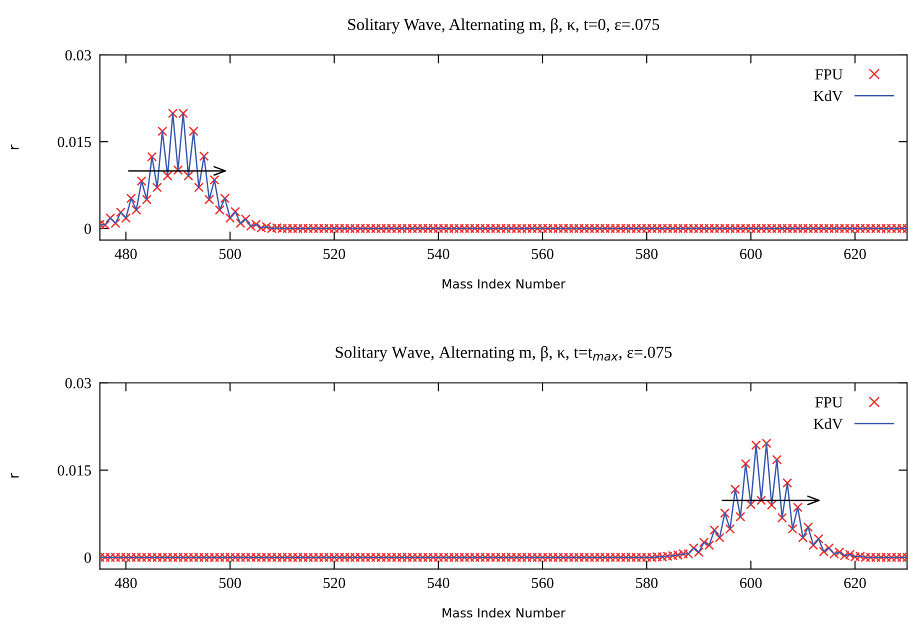  I want to click on chart-title: Solitary Wave, Alternating m, β, κ, t=t$_{max}$, ε=.075, so click(504, 354).